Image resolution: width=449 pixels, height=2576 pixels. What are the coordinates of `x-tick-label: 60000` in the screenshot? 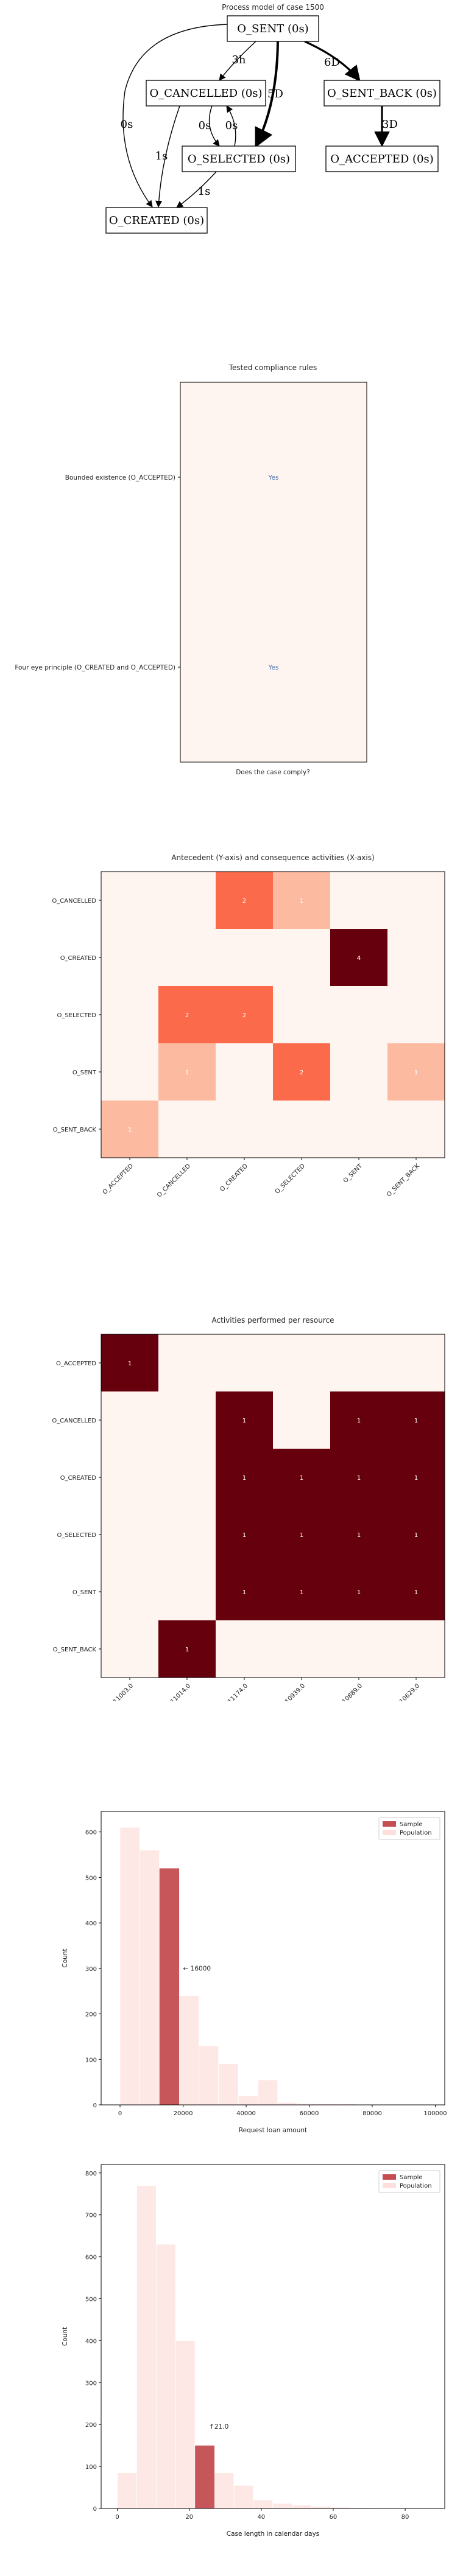 It's located at (309, 2113).